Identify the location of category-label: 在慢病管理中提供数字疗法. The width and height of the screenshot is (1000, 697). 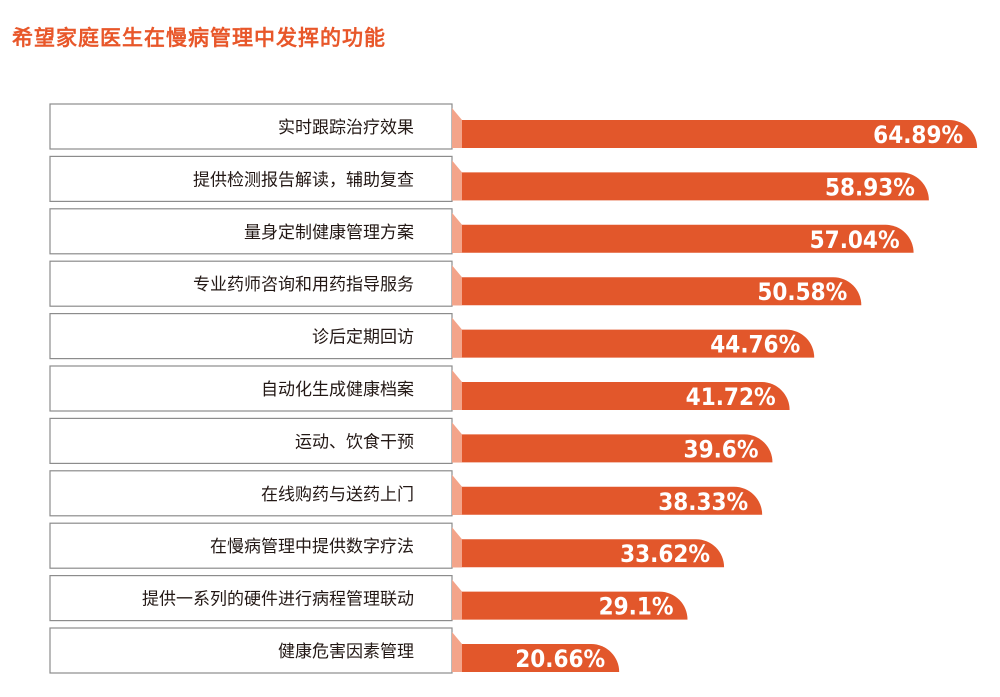
(312, 546).